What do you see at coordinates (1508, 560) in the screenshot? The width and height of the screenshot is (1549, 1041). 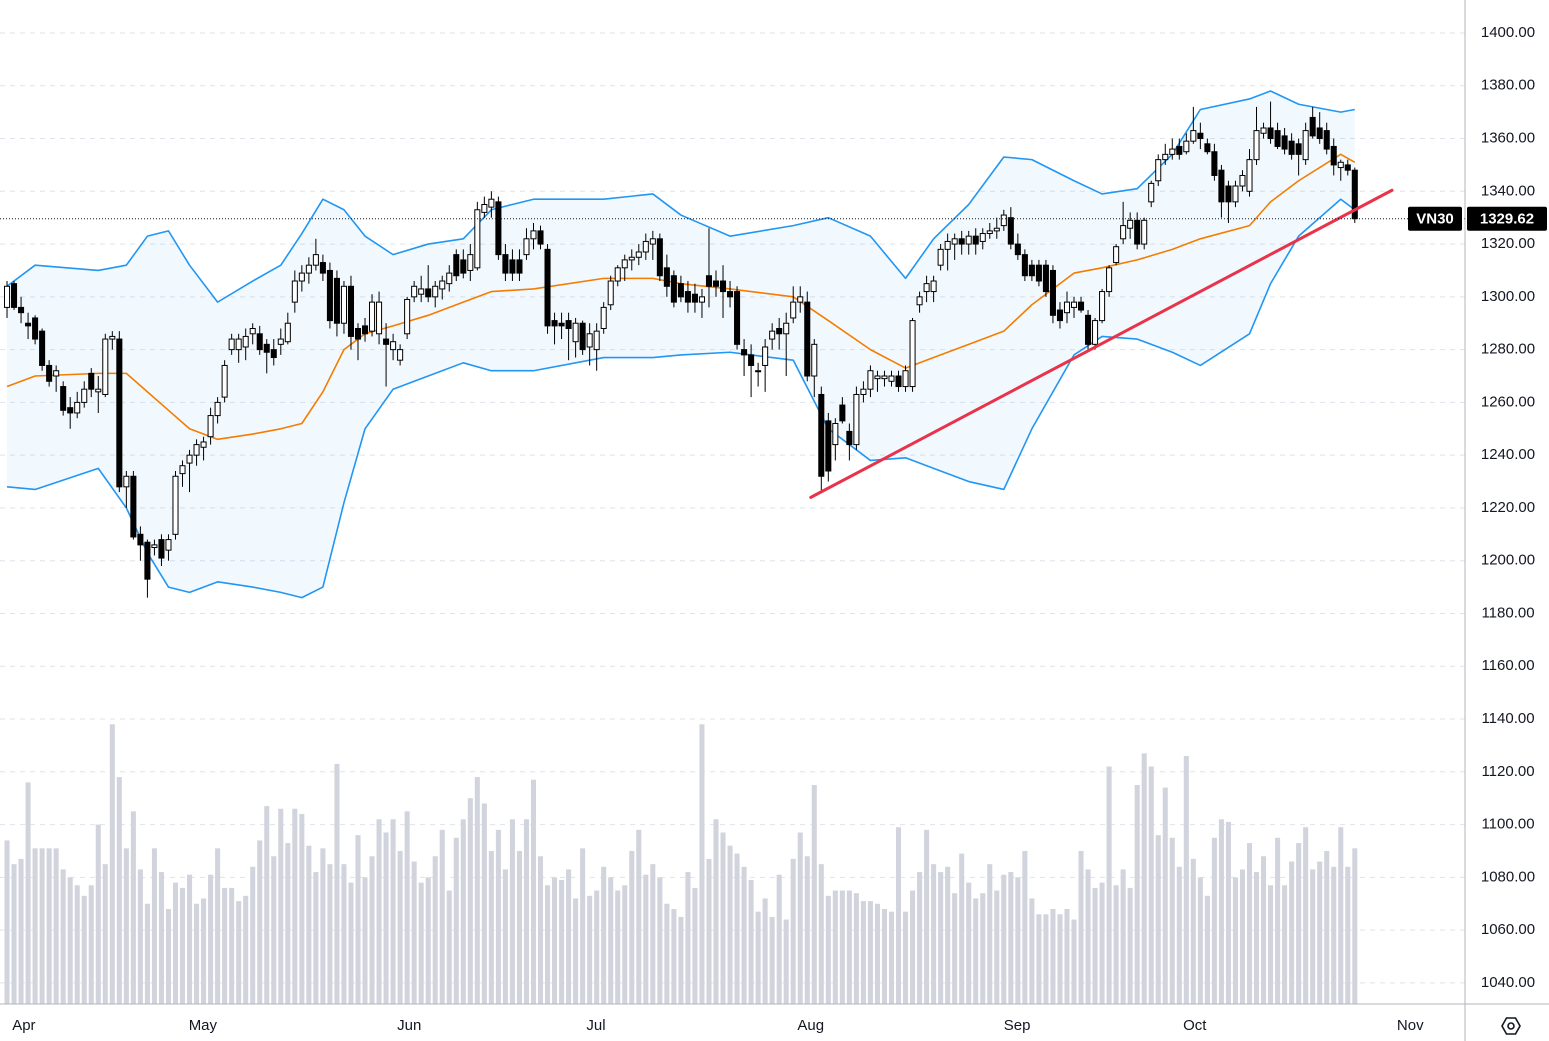 I see `y-tick-label: 1200.00` at bounding box center [1508, 560].